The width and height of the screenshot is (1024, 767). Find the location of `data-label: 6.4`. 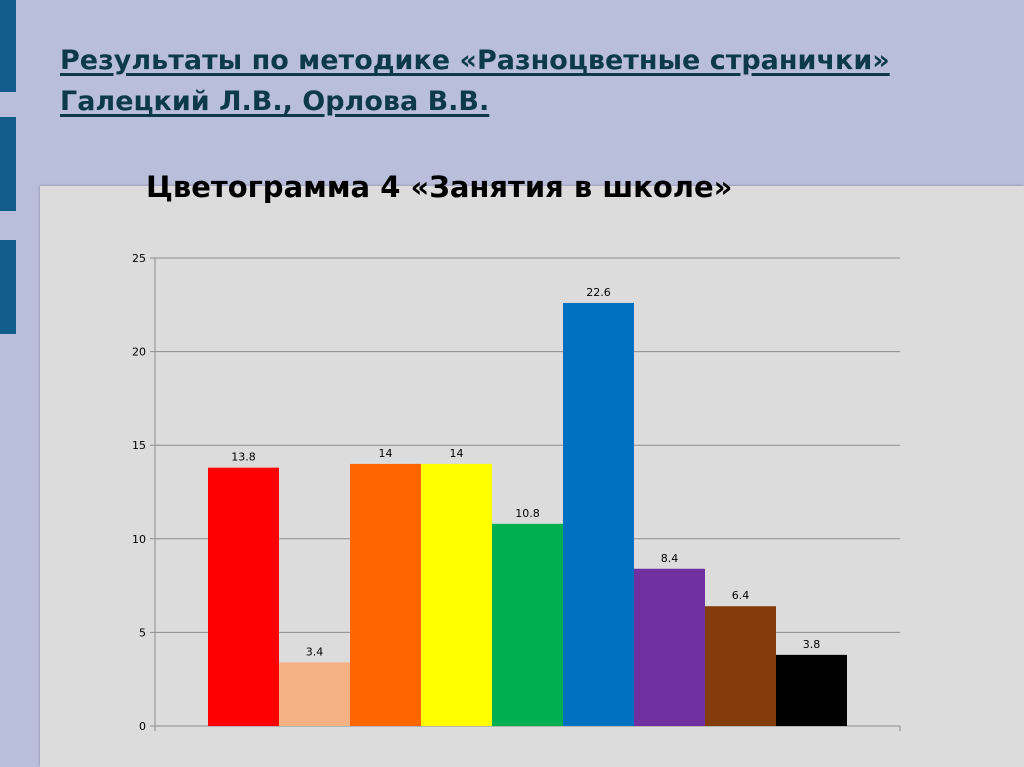

data-label: 6.4 is located at coordinates (741, 595).